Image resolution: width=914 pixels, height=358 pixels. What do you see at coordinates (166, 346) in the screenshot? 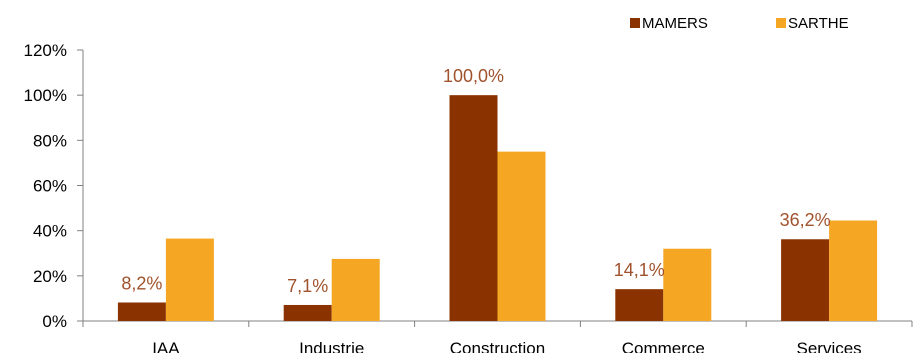
I see `x-tick-label: IAA` at bounding box center [166, 346].